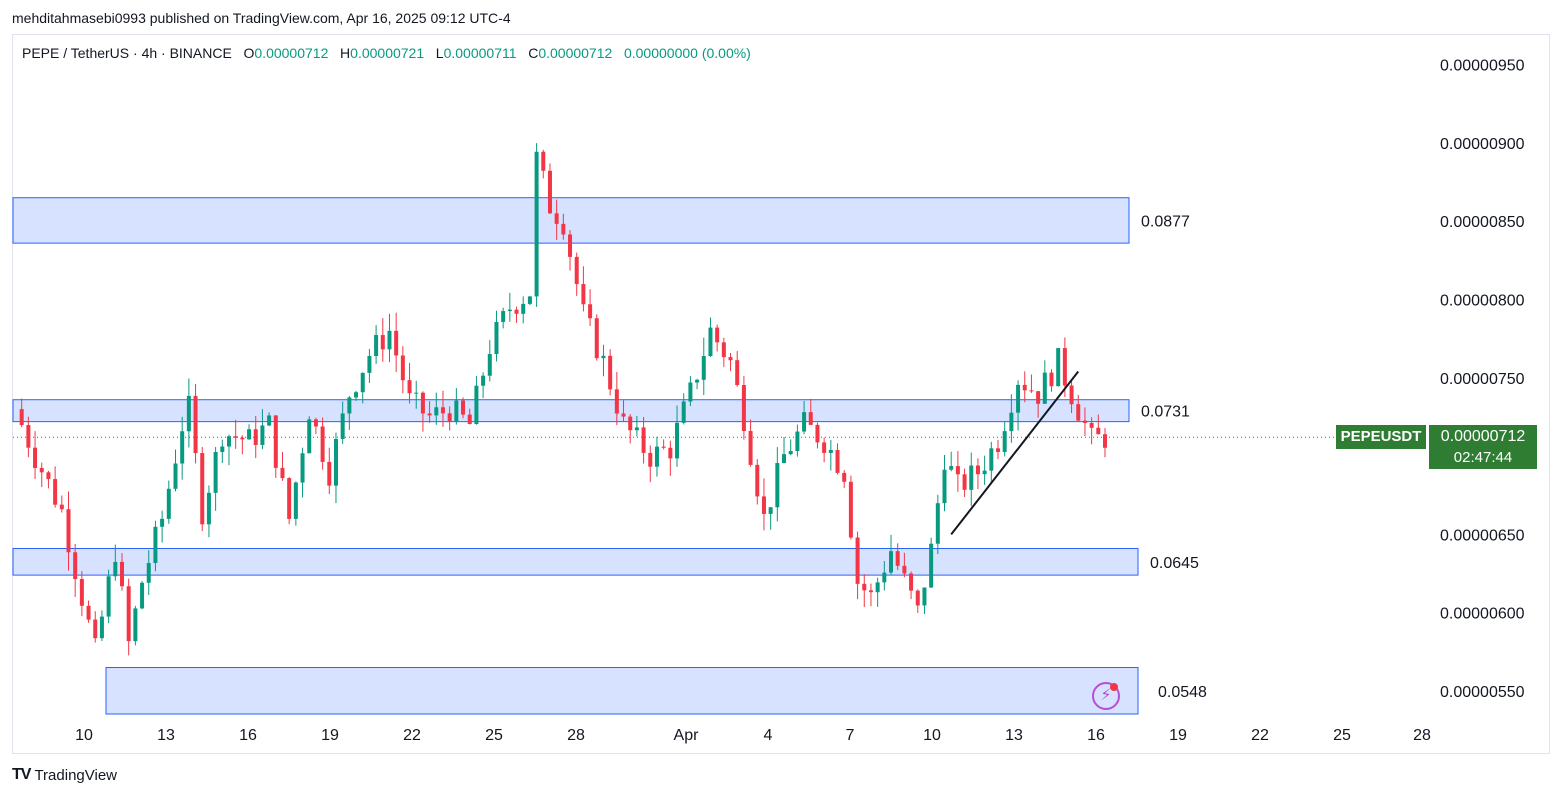  Describe the element at coordinates (1015, 453) in the screenshot. I see `trendline` at that location.